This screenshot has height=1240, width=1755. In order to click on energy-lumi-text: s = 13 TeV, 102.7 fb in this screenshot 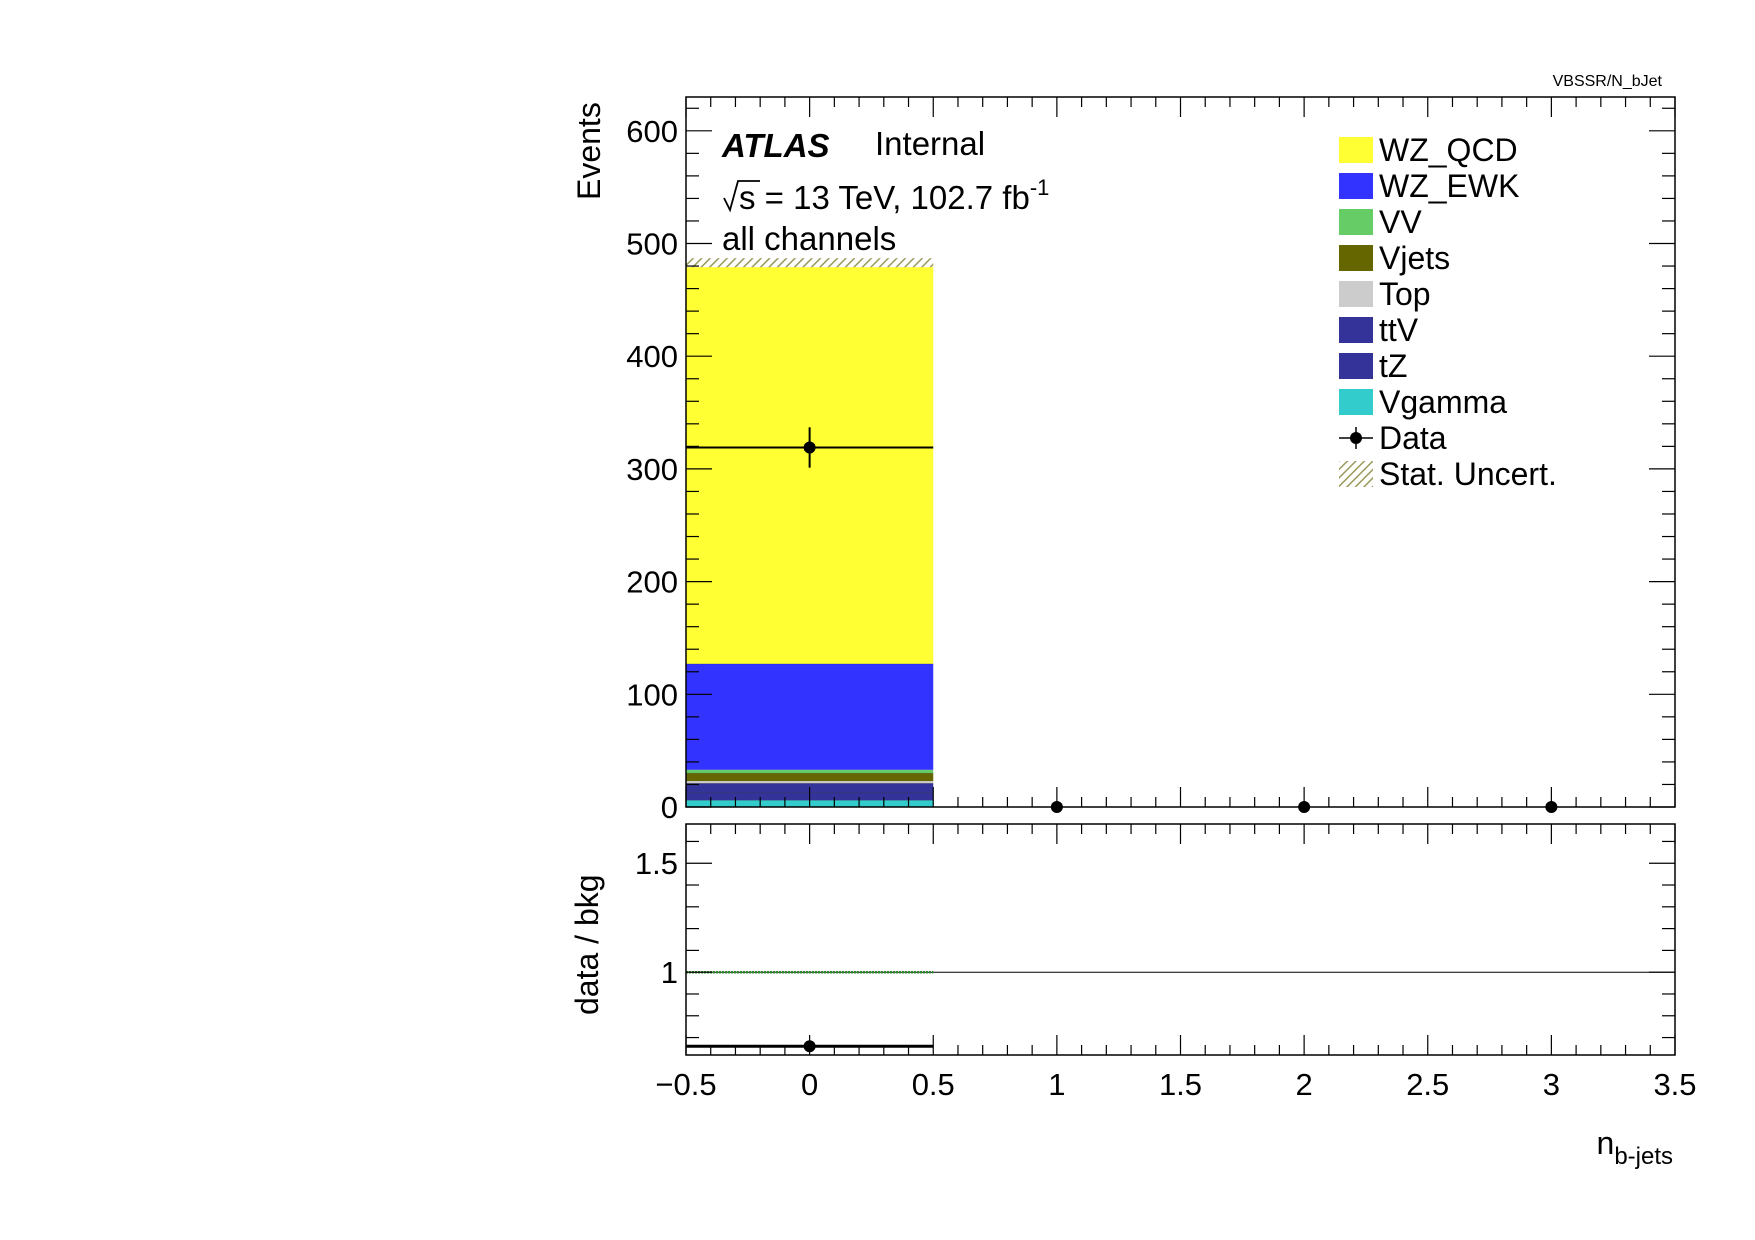, I will do `click(884, 197)`.